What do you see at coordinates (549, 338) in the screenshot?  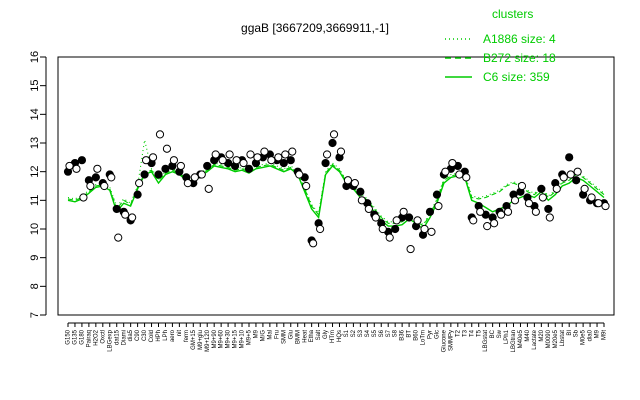 I see `x-tick-label: M0090` at bounding box center [549, 338].